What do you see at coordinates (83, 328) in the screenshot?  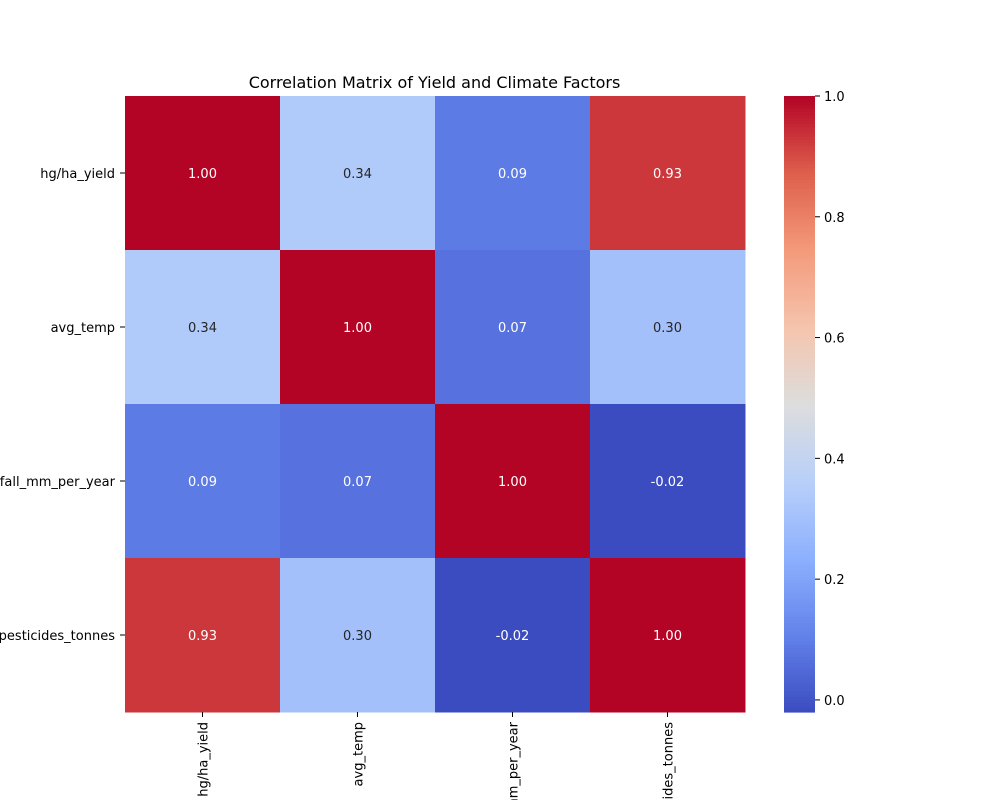 I see `y-tick-label: avg_temp` at bounding box center [83, 328].